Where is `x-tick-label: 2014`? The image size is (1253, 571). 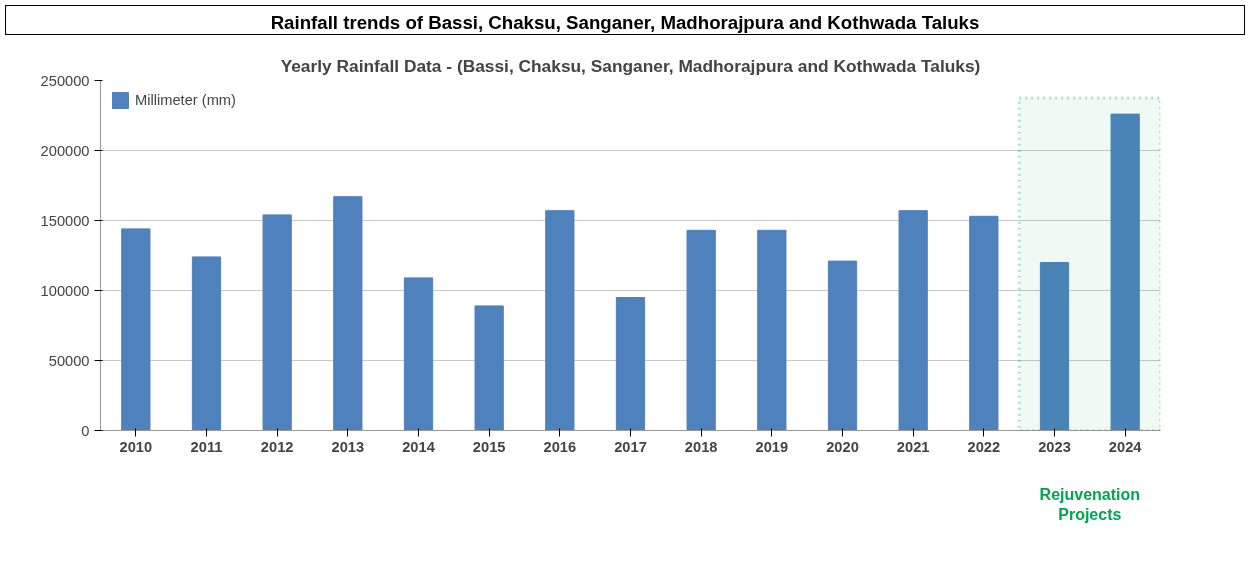
x-tick-label: 2014 is located at coordinates (419, 446).